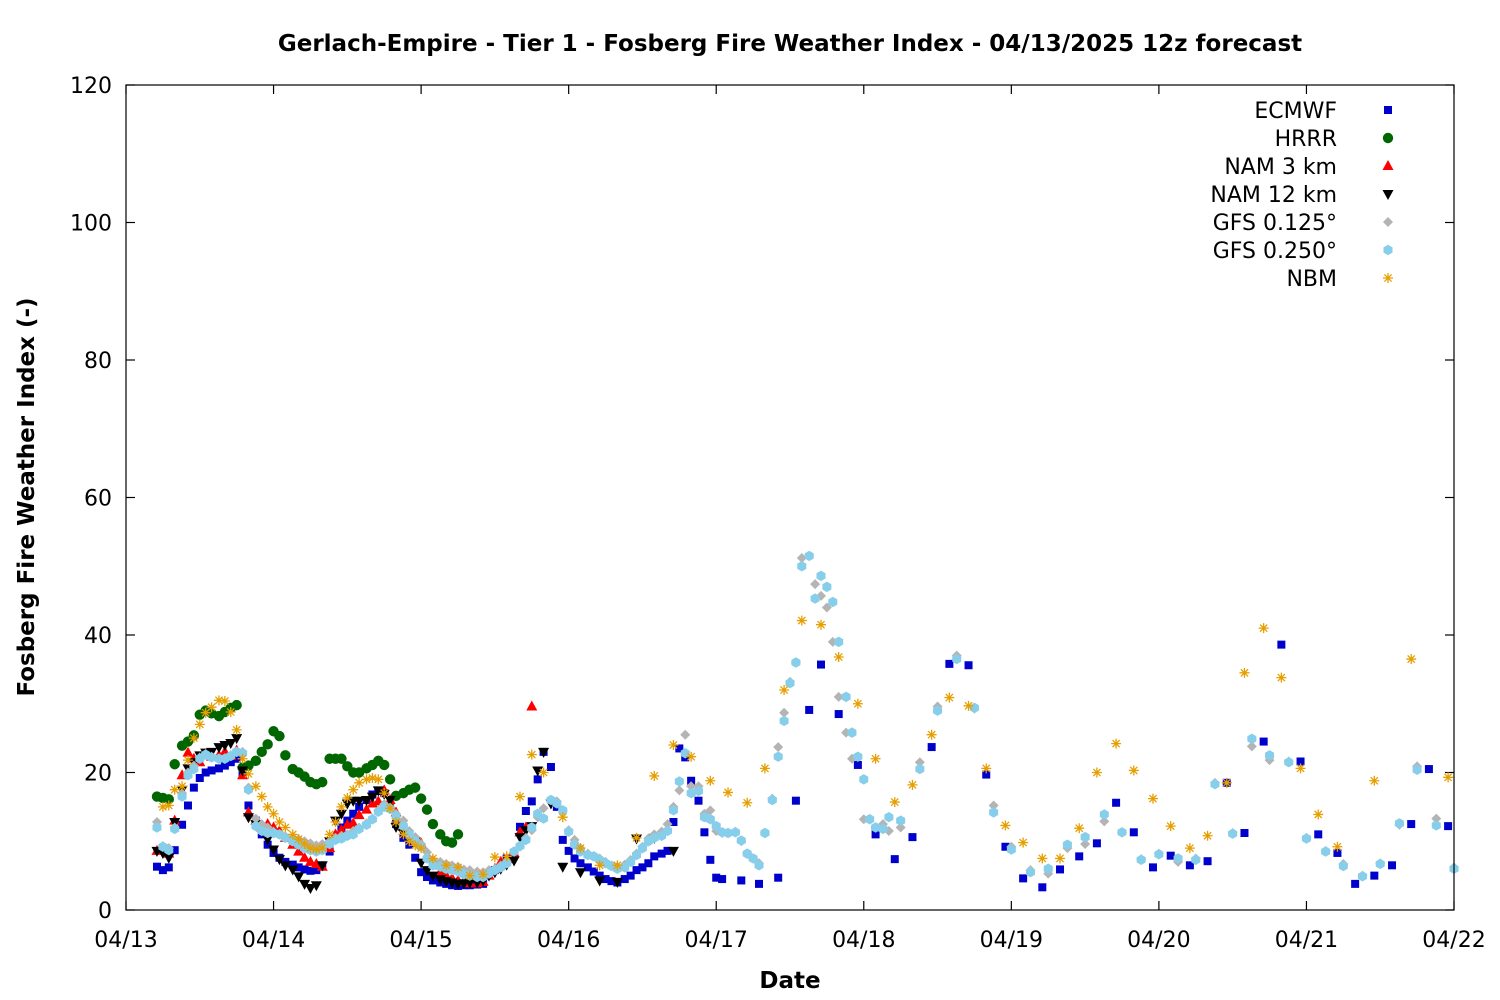 The image size is (1500, 1000). What do you see at coordinates (98, 636) in the screenshot?
I see `y-tick-label: 40` at bounding box center [98, 636].